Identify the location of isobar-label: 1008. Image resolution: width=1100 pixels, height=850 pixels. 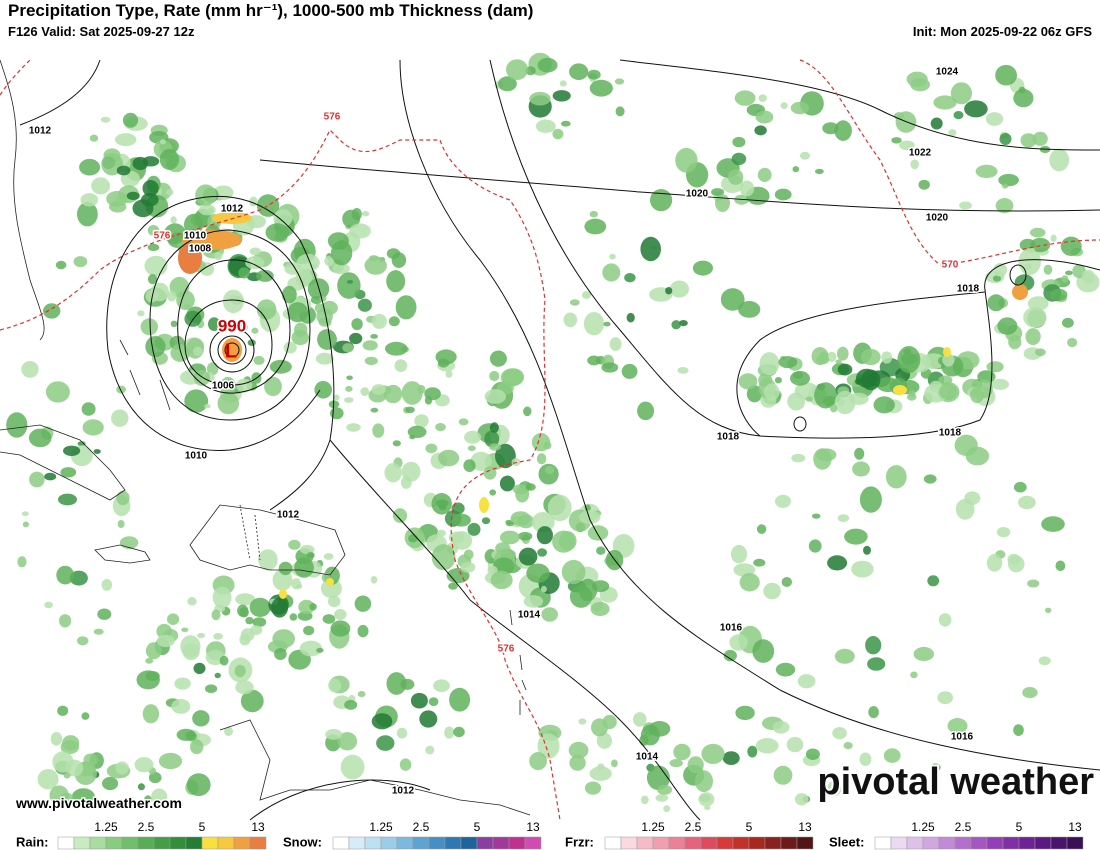
(200, 249).